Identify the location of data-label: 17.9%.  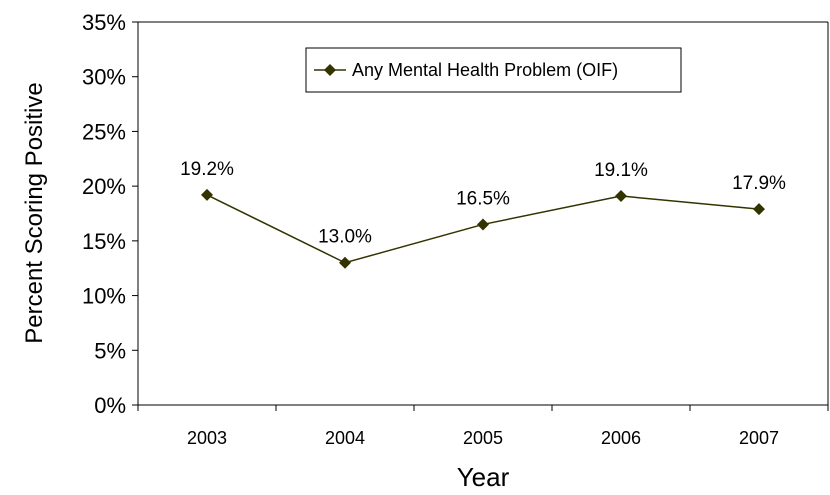
(759, 183).